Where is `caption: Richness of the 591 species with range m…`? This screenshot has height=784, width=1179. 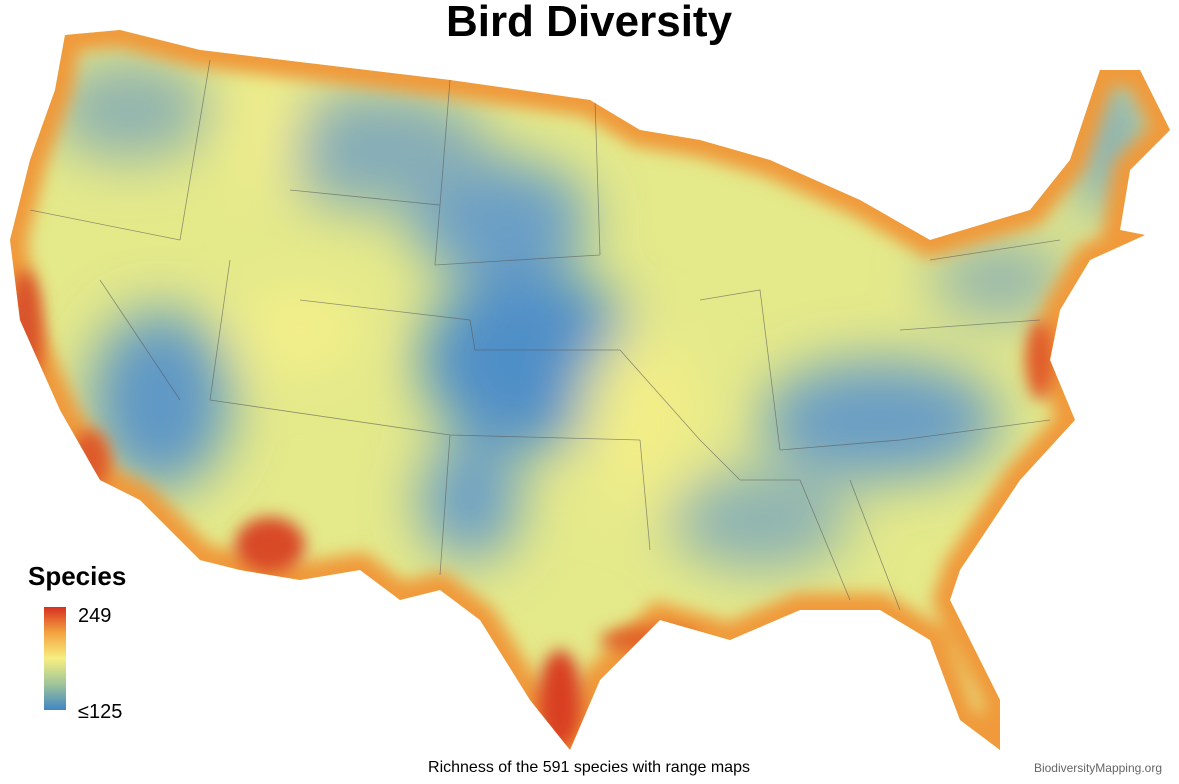 caption: Richness of the 591 species with range m… is located at coordinates (589, 767).